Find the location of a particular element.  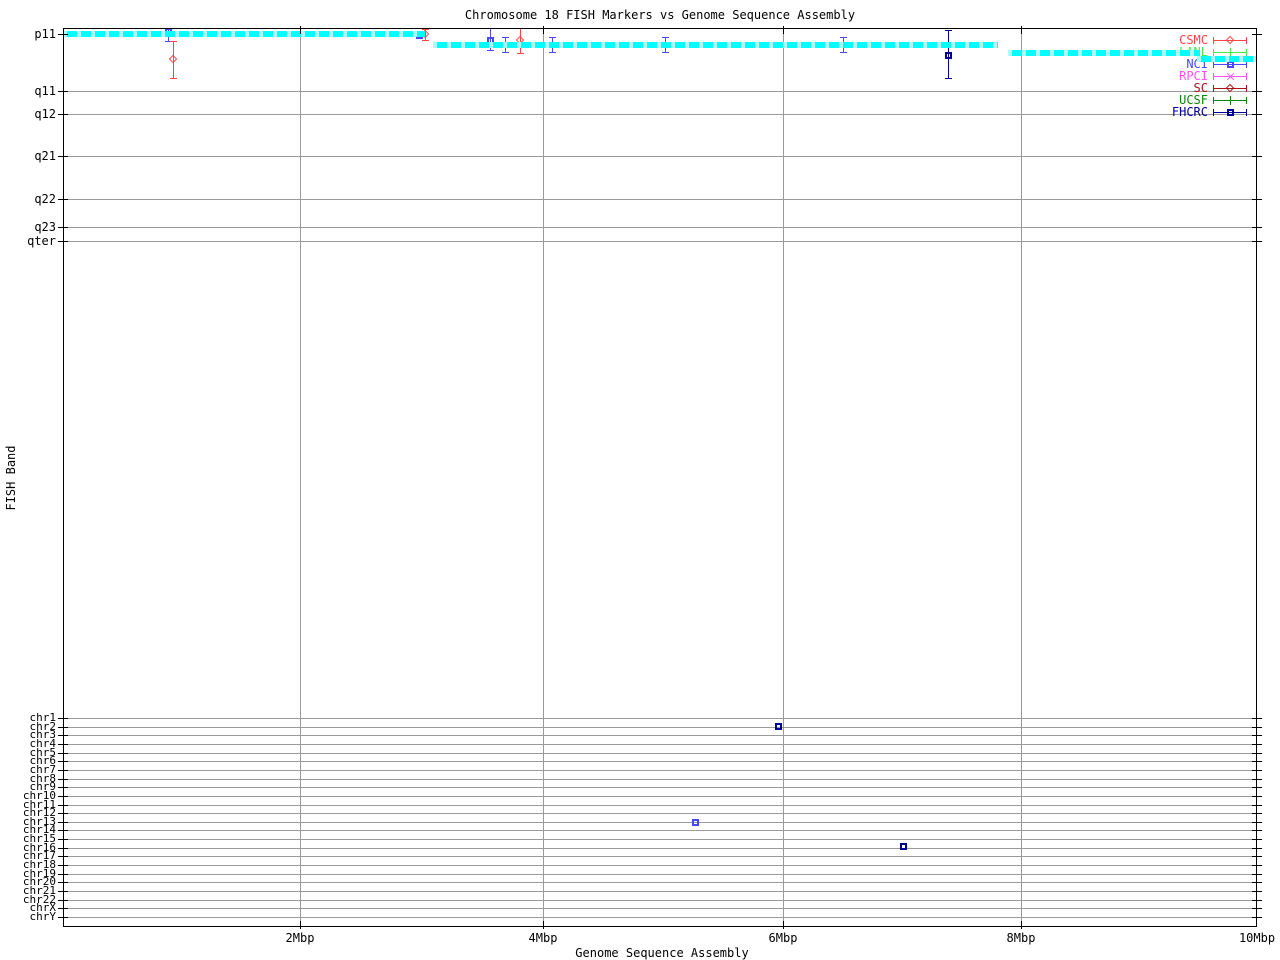

x-tick-label: 2Mbp is located at coordinates (300, 938).